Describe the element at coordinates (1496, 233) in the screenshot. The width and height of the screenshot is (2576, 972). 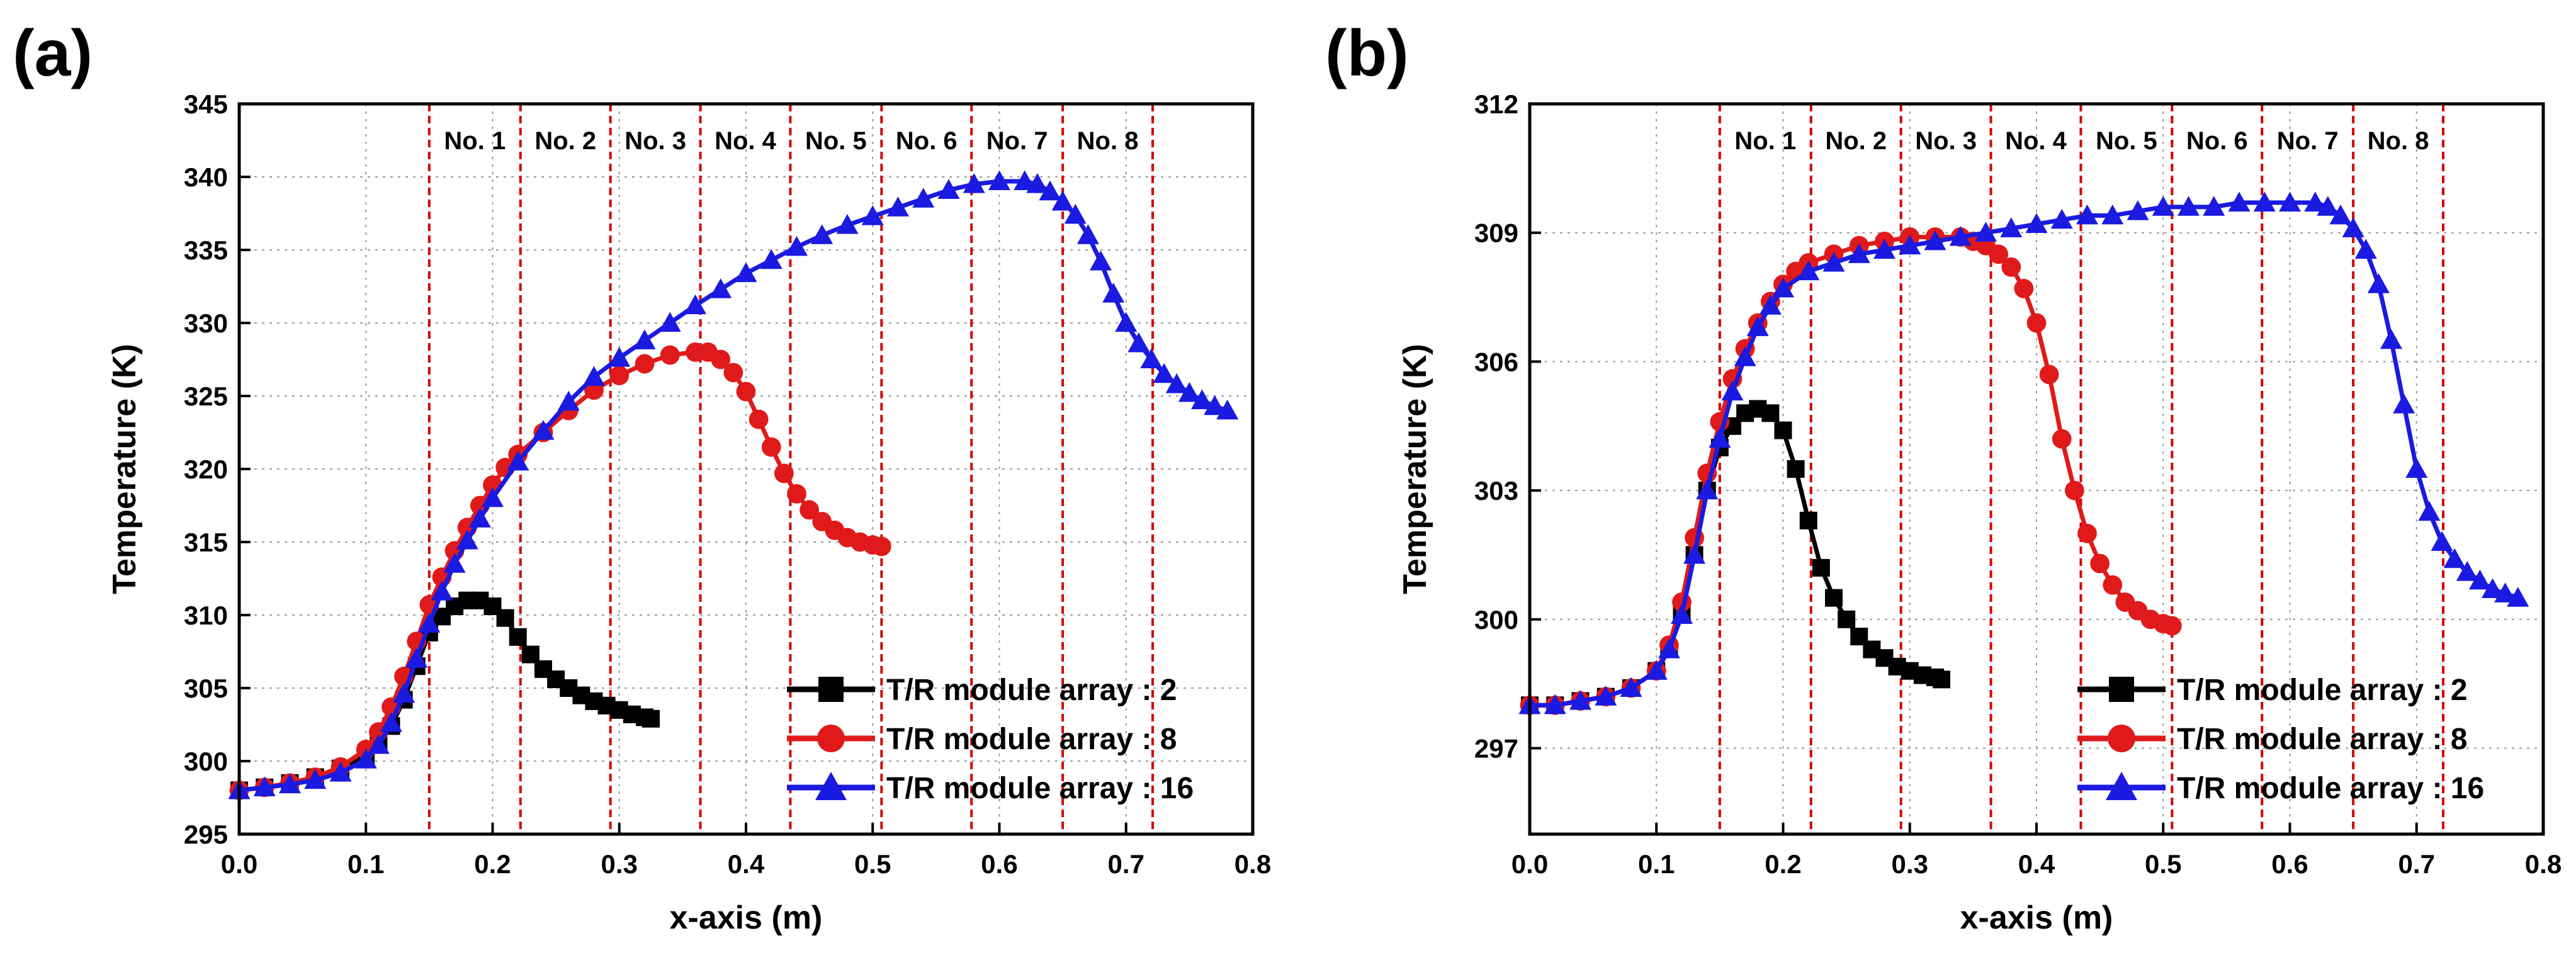
I see `y-tick-label: 309` at that location.